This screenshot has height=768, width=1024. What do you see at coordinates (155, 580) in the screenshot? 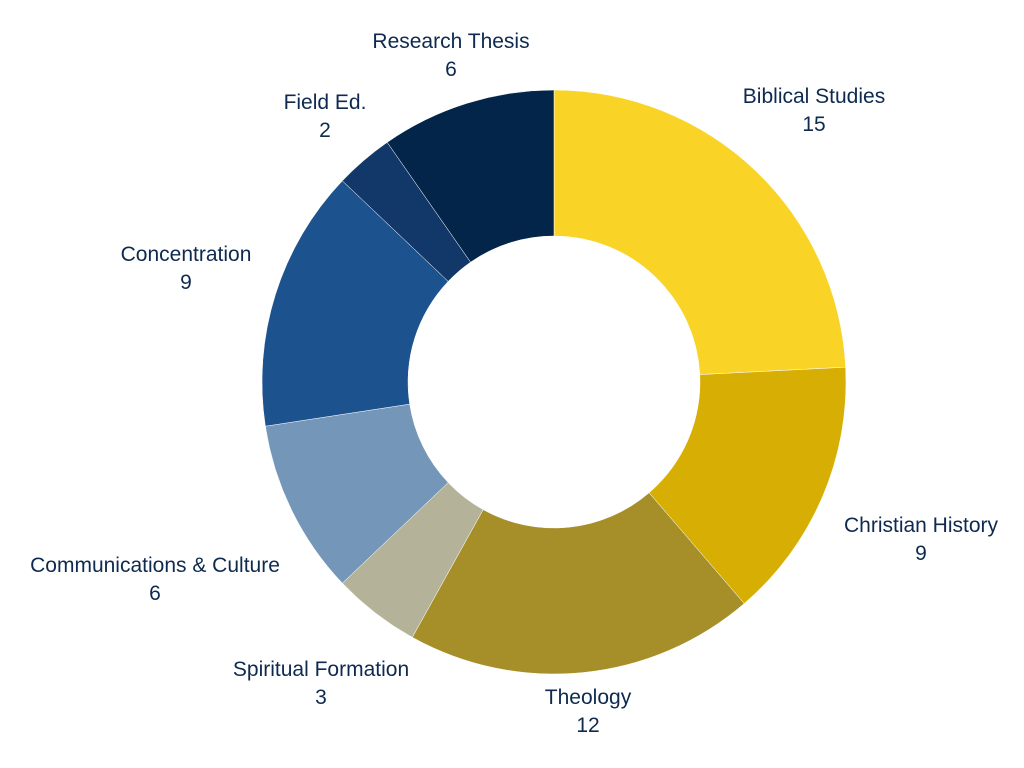
I see `slice-label-communications-culture: Communications & Culture 6` at bounding box center [155, 580].